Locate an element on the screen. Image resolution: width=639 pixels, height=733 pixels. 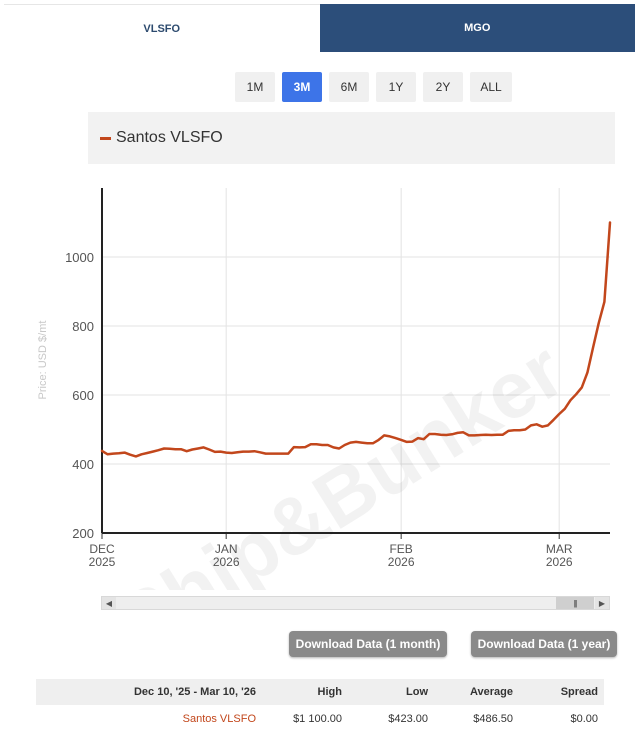
y-tick-labels: 200 400 600 800 1000 is located at coordinates (79, 395).